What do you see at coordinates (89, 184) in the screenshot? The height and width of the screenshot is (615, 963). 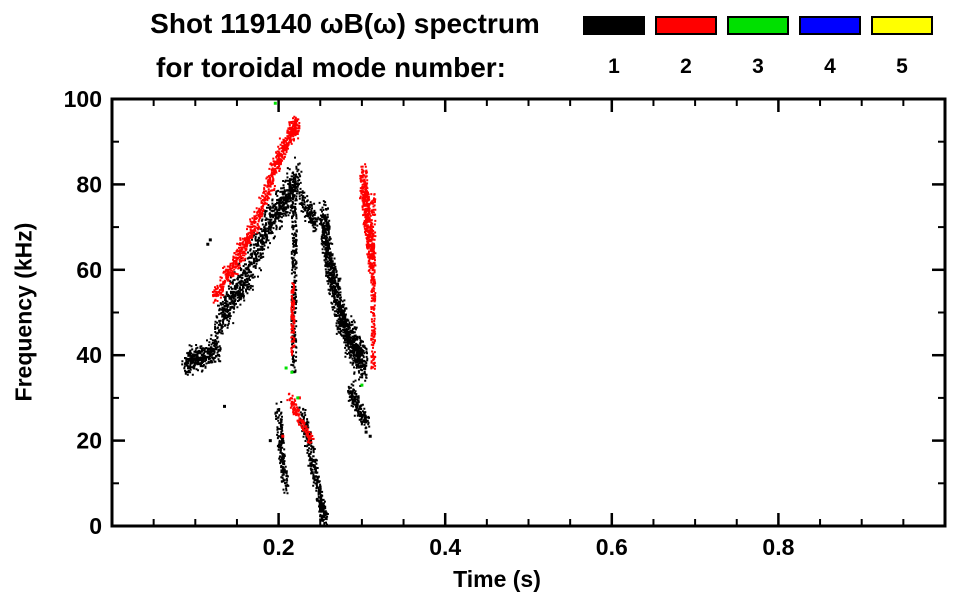 I see `svg-text: 80` at bounding box center [89, 184].